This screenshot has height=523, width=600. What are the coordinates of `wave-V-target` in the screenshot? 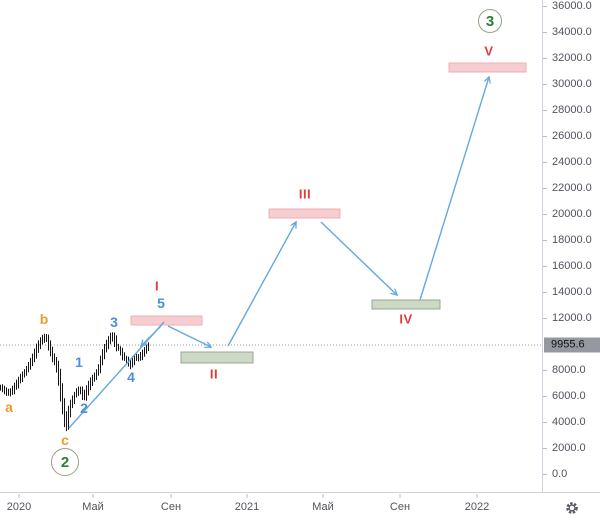 It's located at (487, 67).